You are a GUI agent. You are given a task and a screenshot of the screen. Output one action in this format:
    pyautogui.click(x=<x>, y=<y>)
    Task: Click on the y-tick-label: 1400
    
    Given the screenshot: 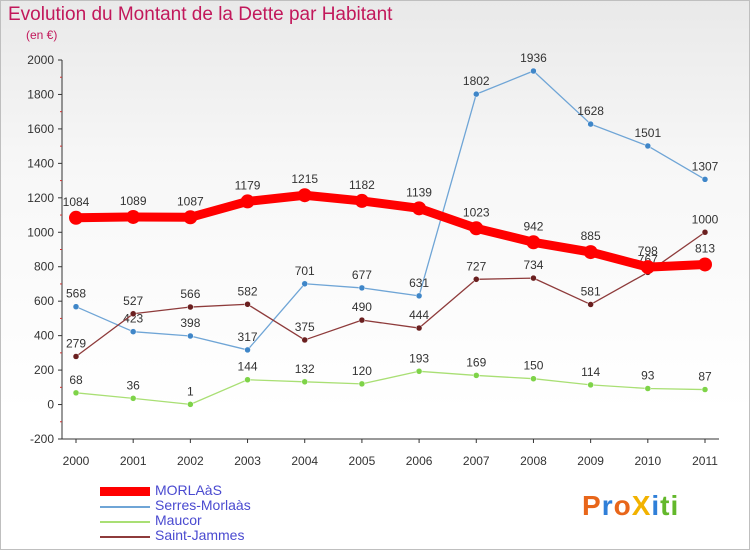 What is the action you would take?
    pyautogui.click(x=40, y=163)
    